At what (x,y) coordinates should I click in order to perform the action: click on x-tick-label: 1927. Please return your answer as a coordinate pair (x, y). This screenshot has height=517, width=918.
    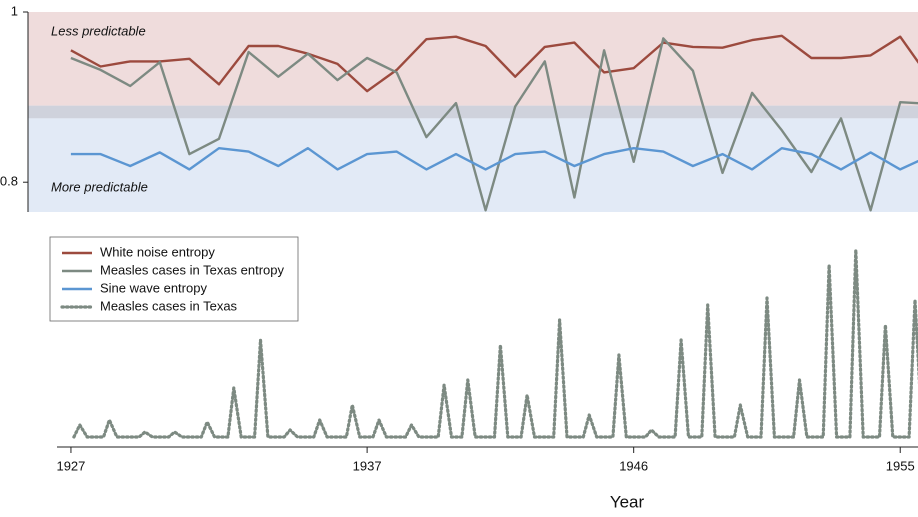
    Looking at the image, I should click on (70, 465).